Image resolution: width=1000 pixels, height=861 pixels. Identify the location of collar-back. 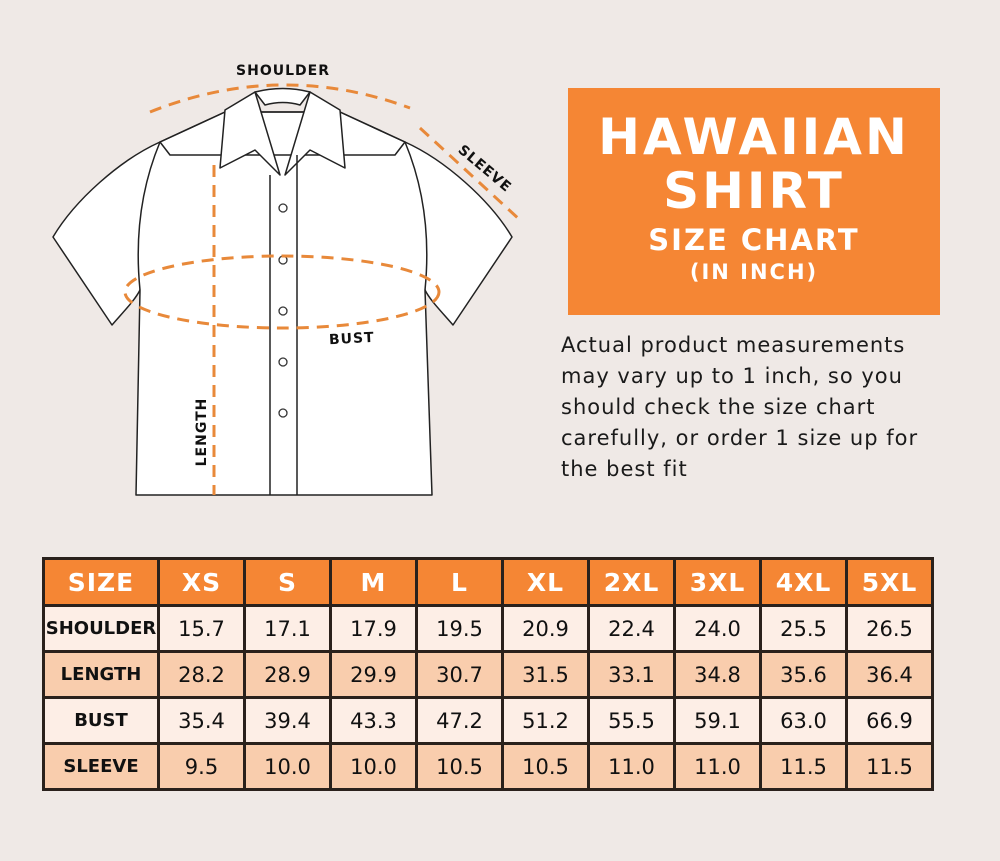
(282, 96).